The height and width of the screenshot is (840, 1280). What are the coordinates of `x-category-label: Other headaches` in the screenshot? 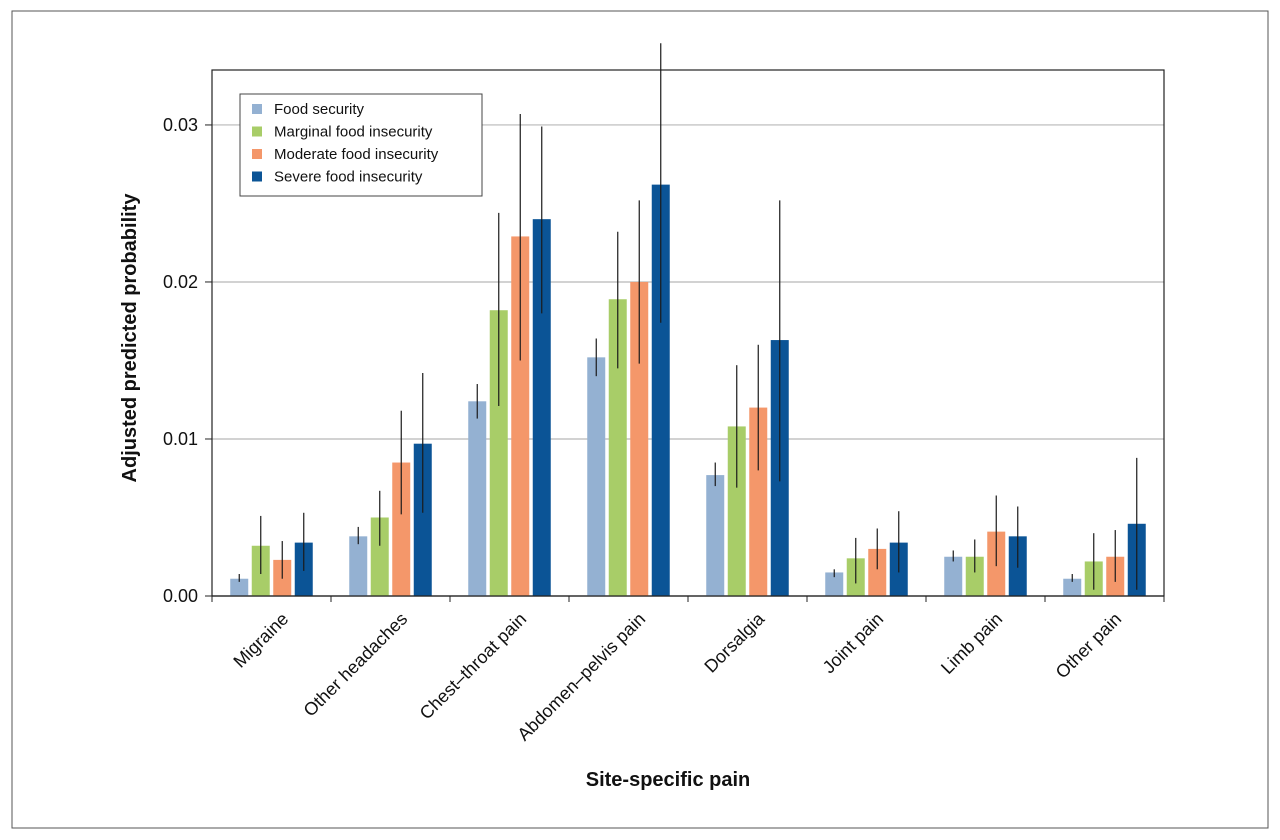 It's located at (356, 665).